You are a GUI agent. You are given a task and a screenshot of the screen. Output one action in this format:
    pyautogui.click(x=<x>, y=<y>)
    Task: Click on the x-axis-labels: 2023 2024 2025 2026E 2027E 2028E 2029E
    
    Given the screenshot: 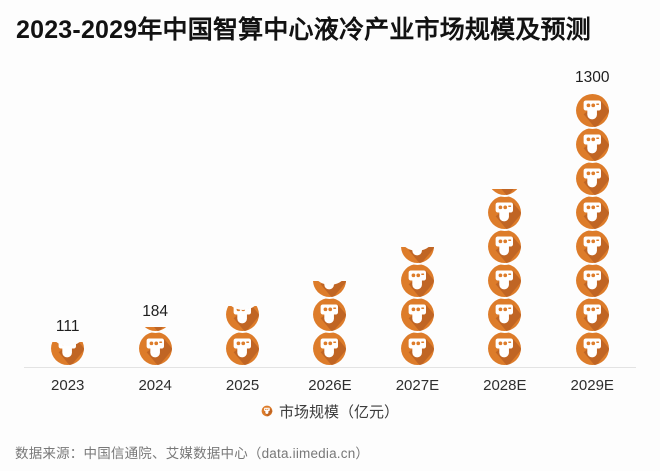 What is the action you would take?
    pyautogui.click(x=330, y=381)
    